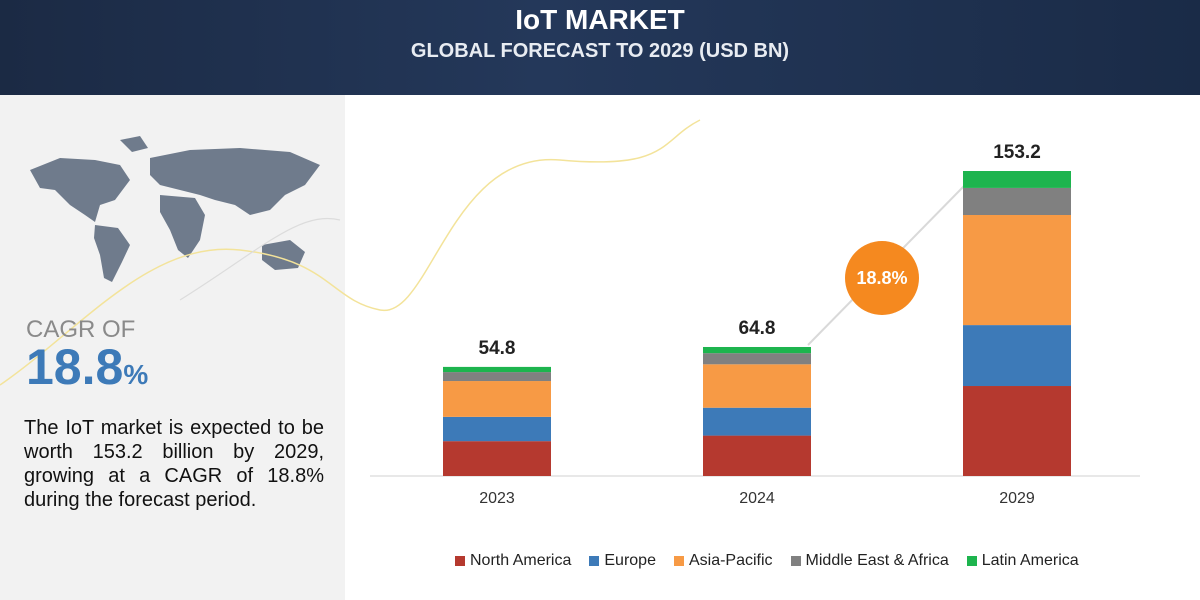 Image resolution: width=1200 pixels, height=600 pixels. What do you see at coordinates (1017, 498) in the screenshot?
I see `x-tick-label: 2029` at bounding box center [1017, 498].